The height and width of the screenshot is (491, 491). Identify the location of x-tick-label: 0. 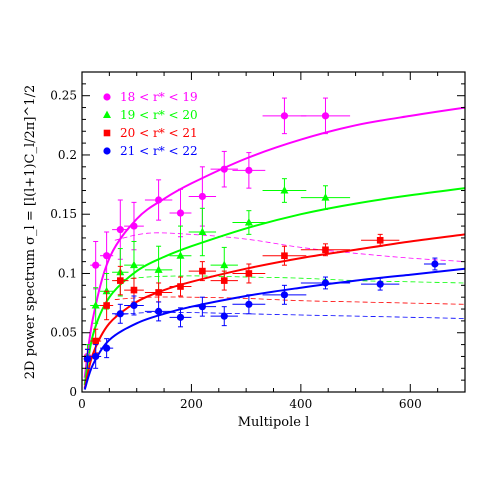
(82, 404).